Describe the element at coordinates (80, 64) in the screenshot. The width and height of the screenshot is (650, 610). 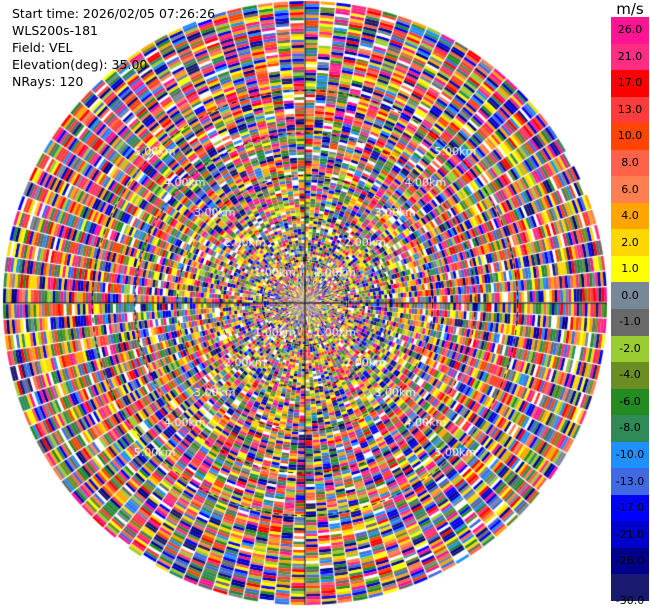
I see `elevation-label: Elevation(deg): 35.00` at that location.